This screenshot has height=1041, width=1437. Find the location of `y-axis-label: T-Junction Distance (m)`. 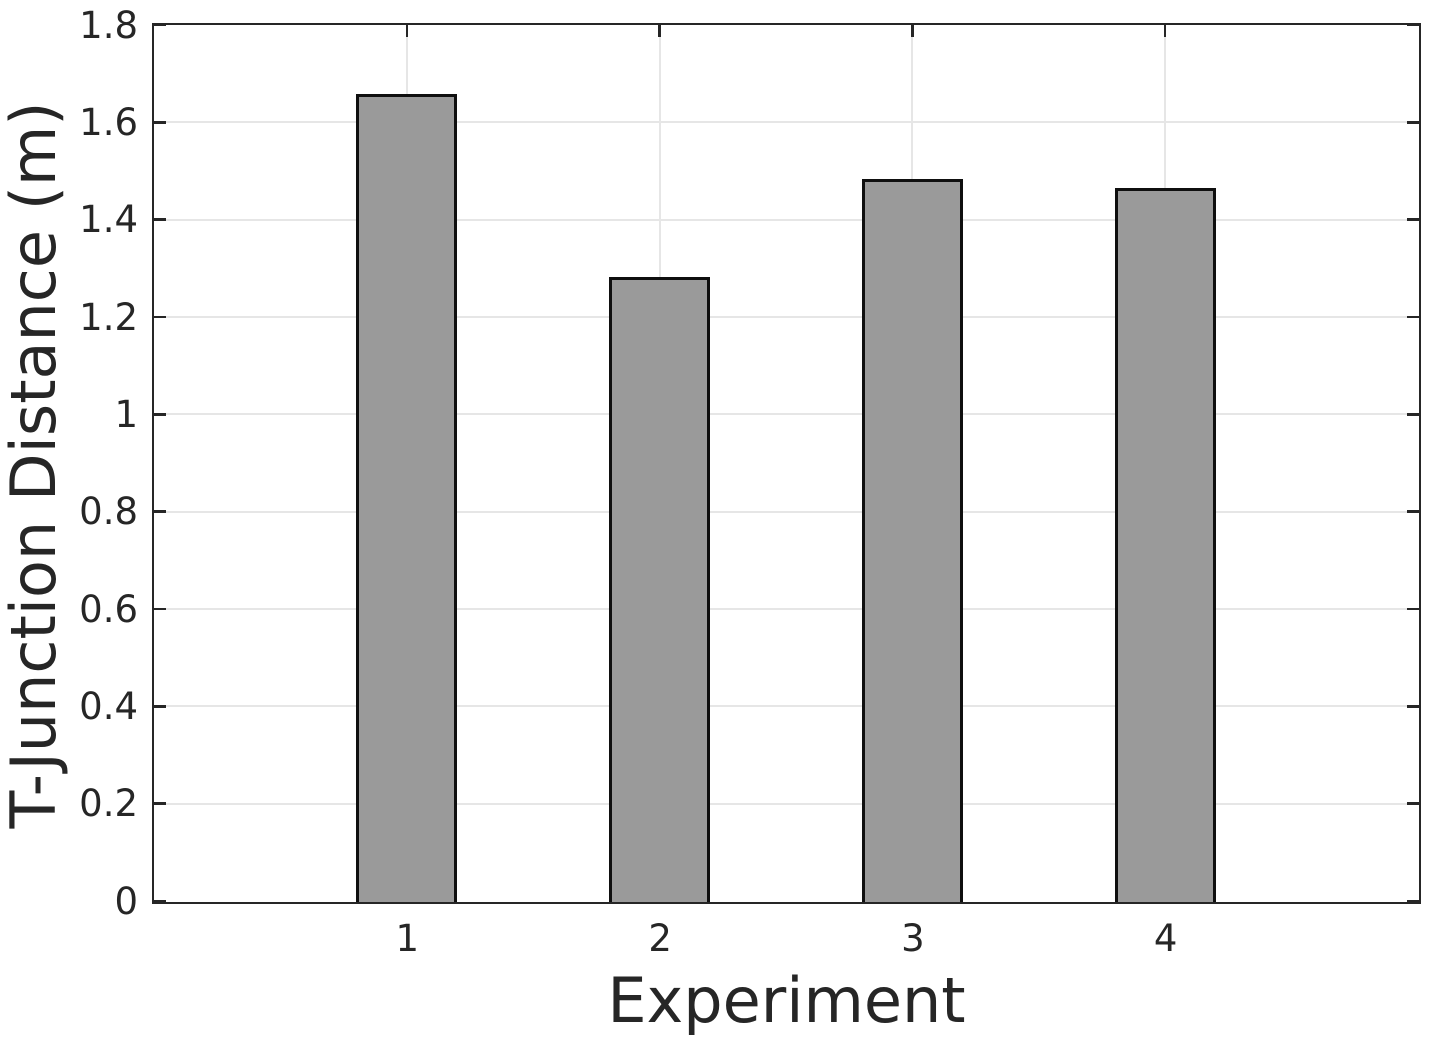

y-axis-label: T-Junction Distance (m) is located at coordinates (35, 465).